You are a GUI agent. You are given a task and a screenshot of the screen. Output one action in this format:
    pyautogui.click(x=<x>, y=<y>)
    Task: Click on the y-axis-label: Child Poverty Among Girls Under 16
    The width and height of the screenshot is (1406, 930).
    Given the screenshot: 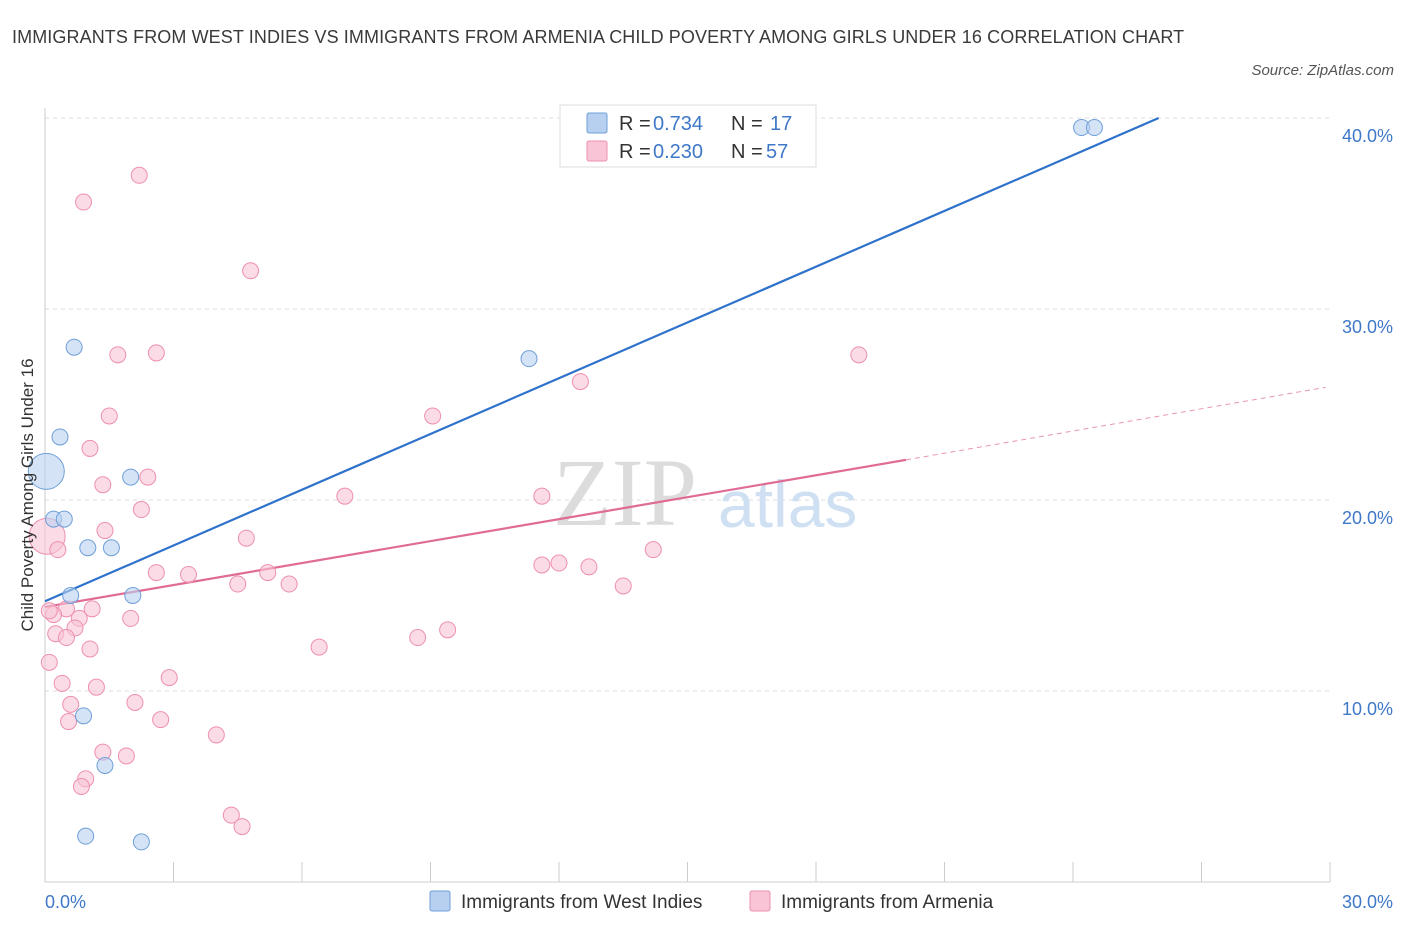 What is the action you would take?
    pyautogui.click(x=27, y=494)
    